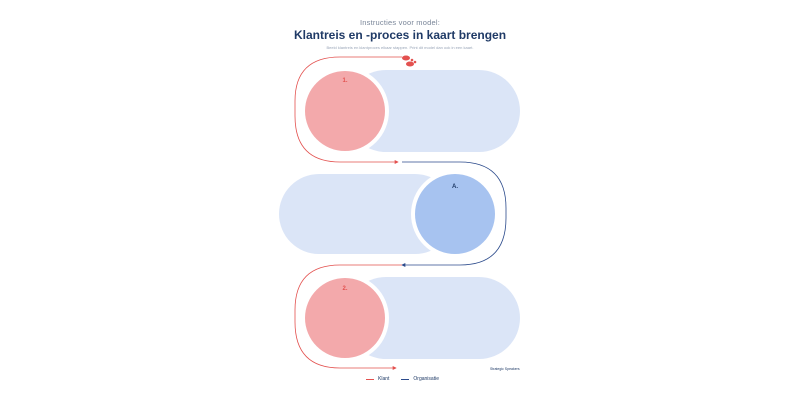 This screenshot has height=400, width=800. Describe the element at coordinates (367, 214) in the screenshot. I see `step-a-card` at that location.